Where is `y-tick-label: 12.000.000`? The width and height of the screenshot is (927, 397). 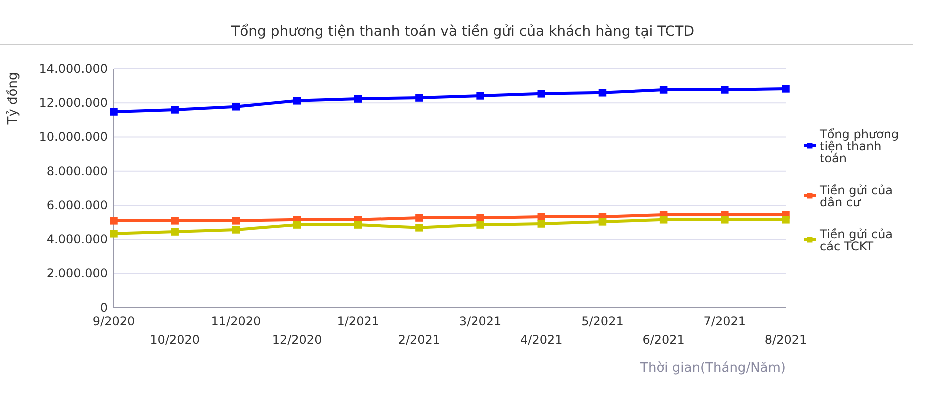
y-tick-label: 12.000.000 is located at coordinates (73, 103).